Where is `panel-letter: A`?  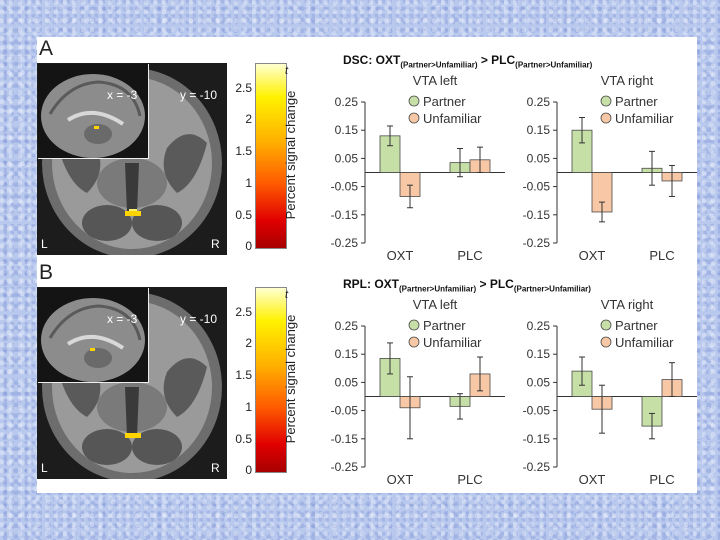
panel-letter: A is located at coordinates (46, 48).